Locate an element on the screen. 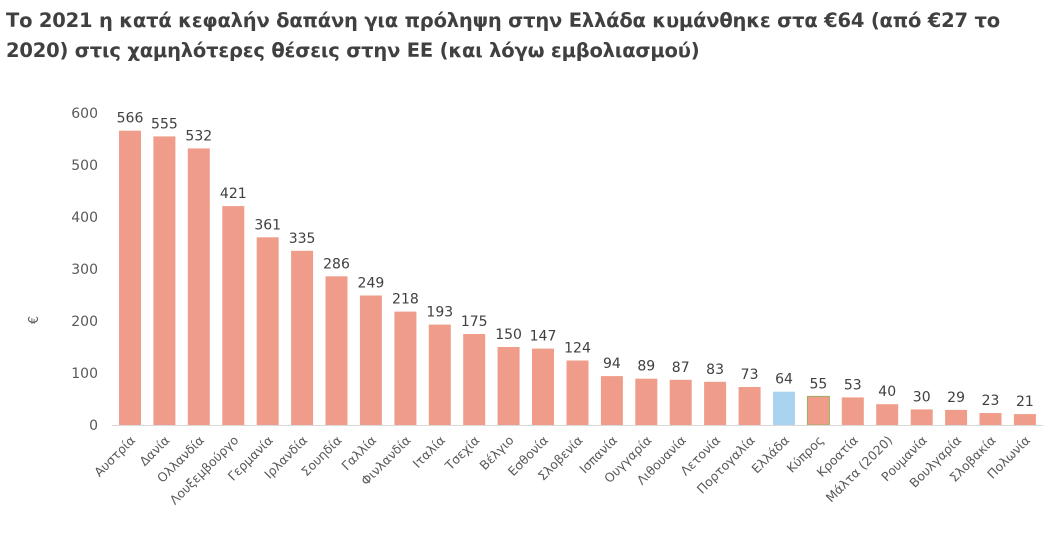 This screenshot has width=1060, height=540. y-tick-label: 300 is located at coordinates (84, 270).